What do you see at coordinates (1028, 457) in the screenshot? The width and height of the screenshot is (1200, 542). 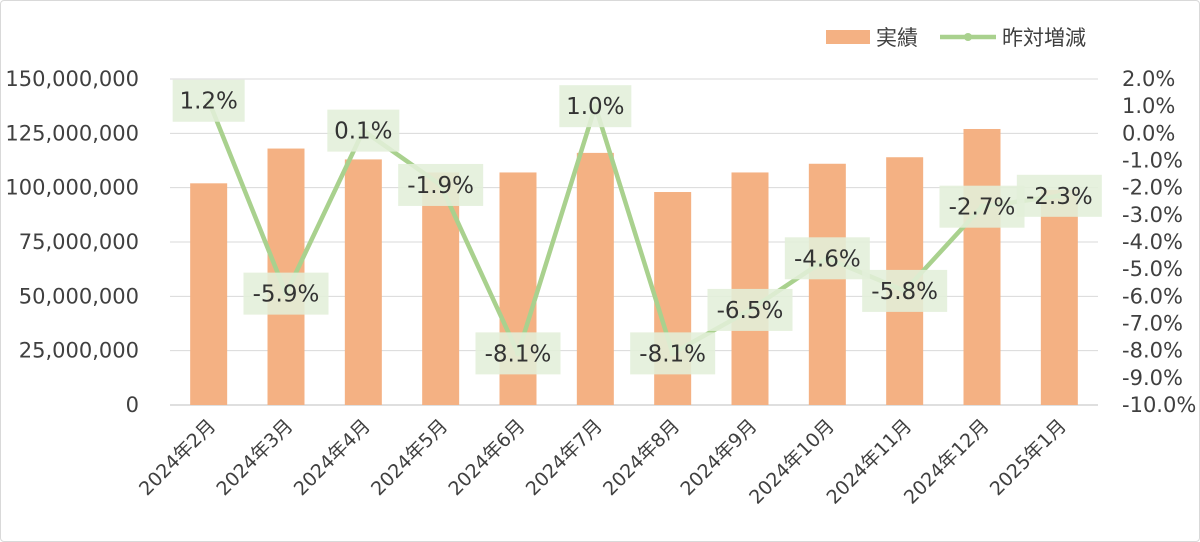 I see `x-tick-label: 2025年1月` at bounding box center [1028, 457].